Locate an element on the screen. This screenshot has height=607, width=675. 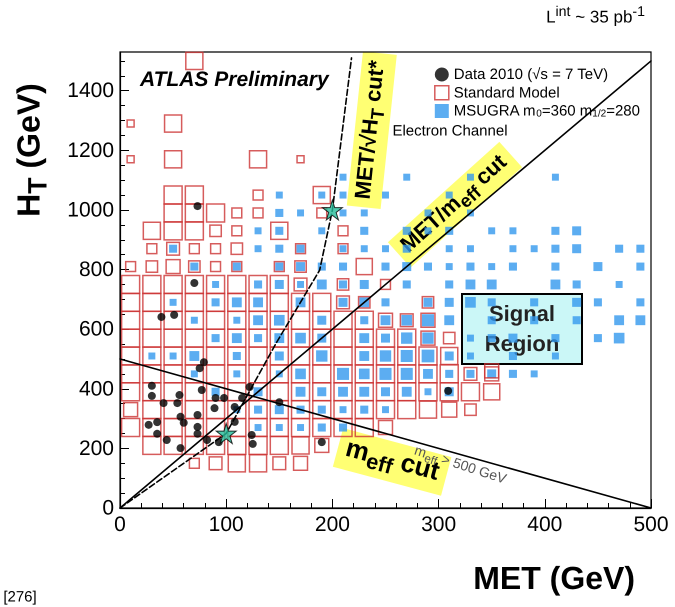
y-tick-label: 200 is located at coordinates (96, 448).